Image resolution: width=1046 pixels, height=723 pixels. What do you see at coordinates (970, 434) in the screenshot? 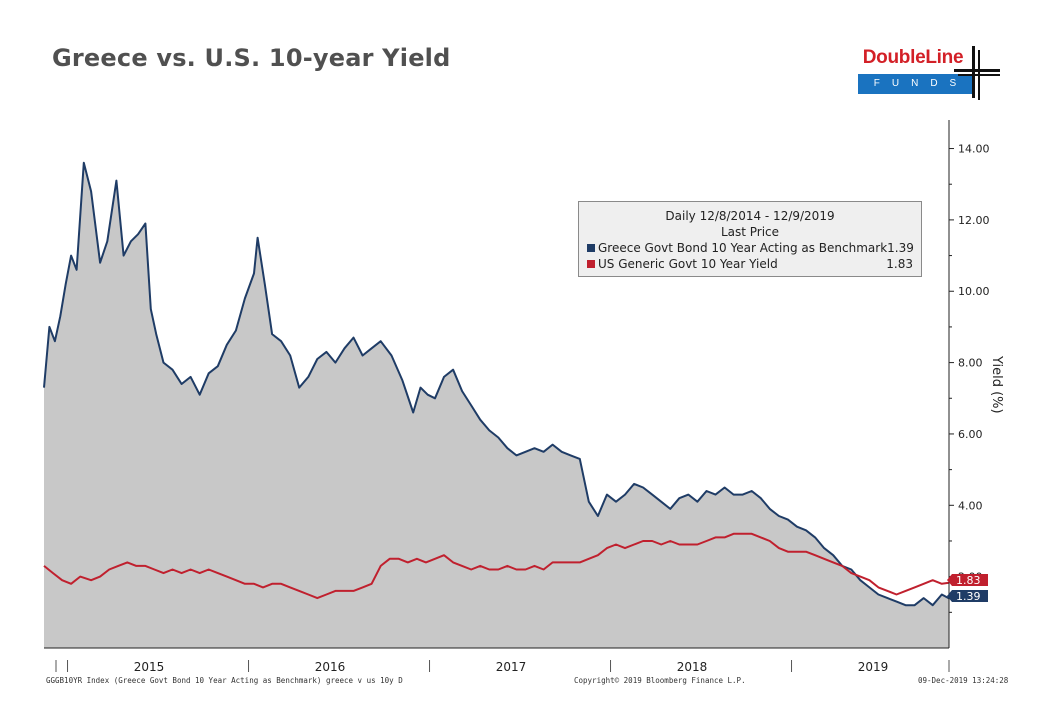
I see `y-tick-label: 6.00` at bounding box center [970, 434].